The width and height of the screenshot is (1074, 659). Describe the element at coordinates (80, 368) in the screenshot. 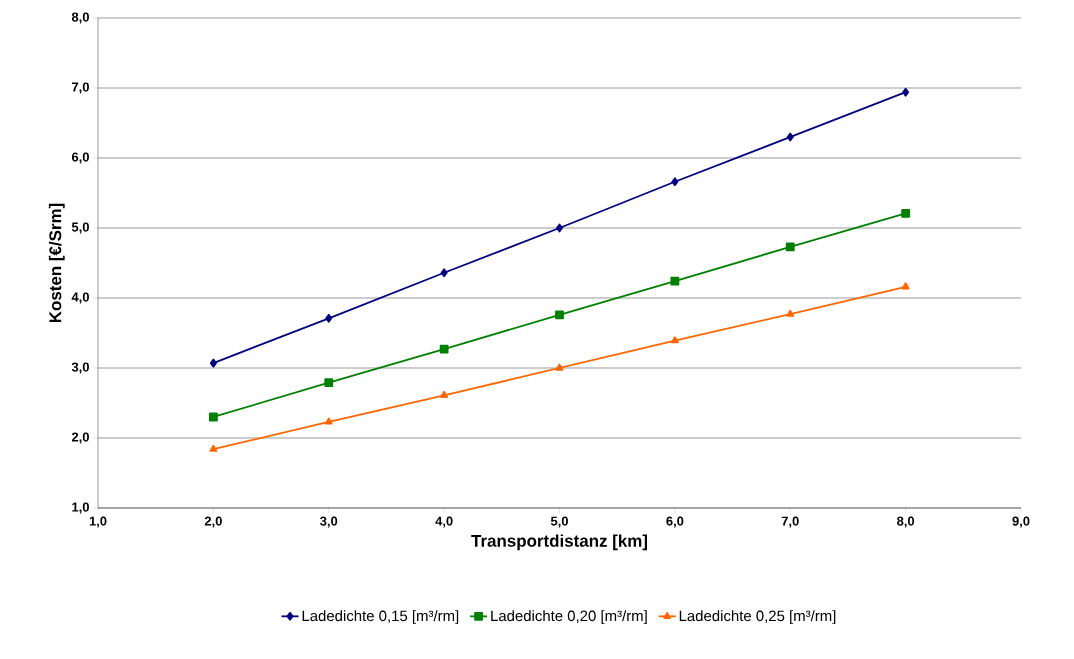

I see `y-tick-label: 3,0` at that location.